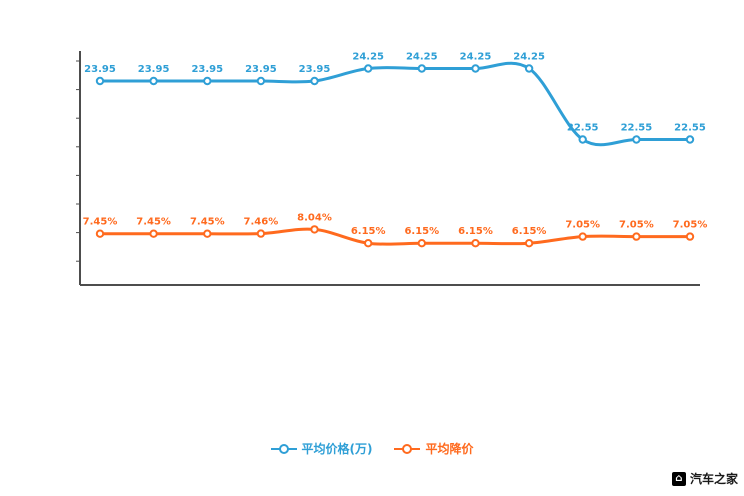  I want to click on watermark-text: 汽车之家, so click(713, 479).